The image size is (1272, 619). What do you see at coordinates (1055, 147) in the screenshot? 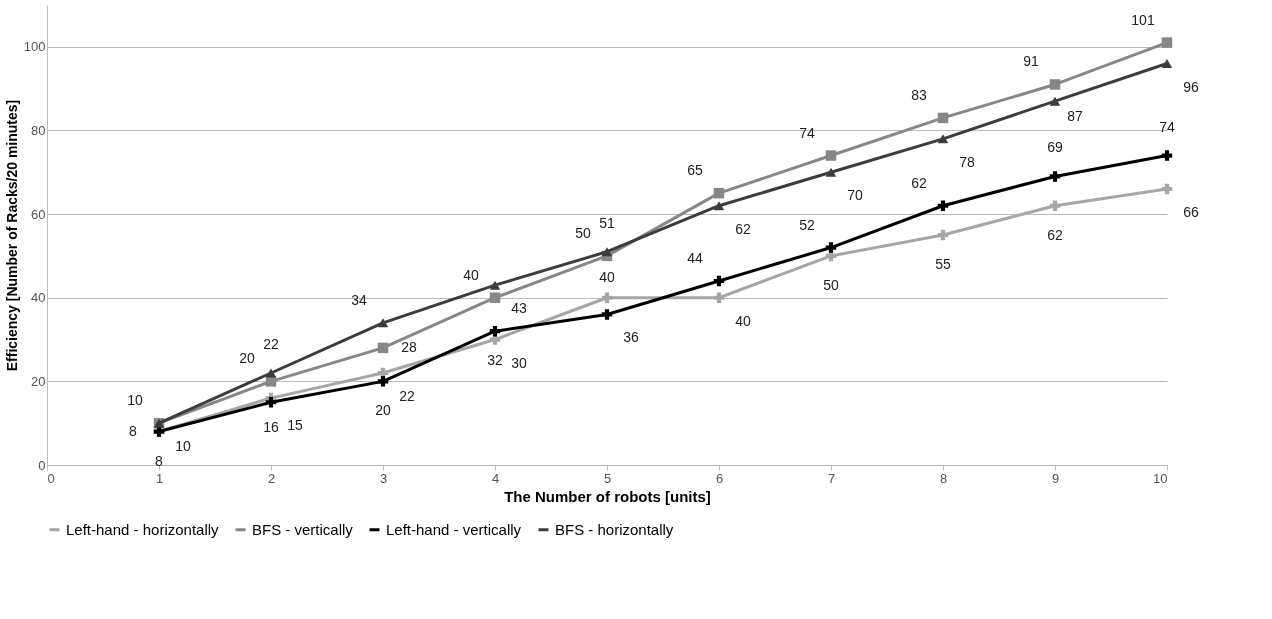
I see `data-label: 69` at bounding box center [1055, 147].